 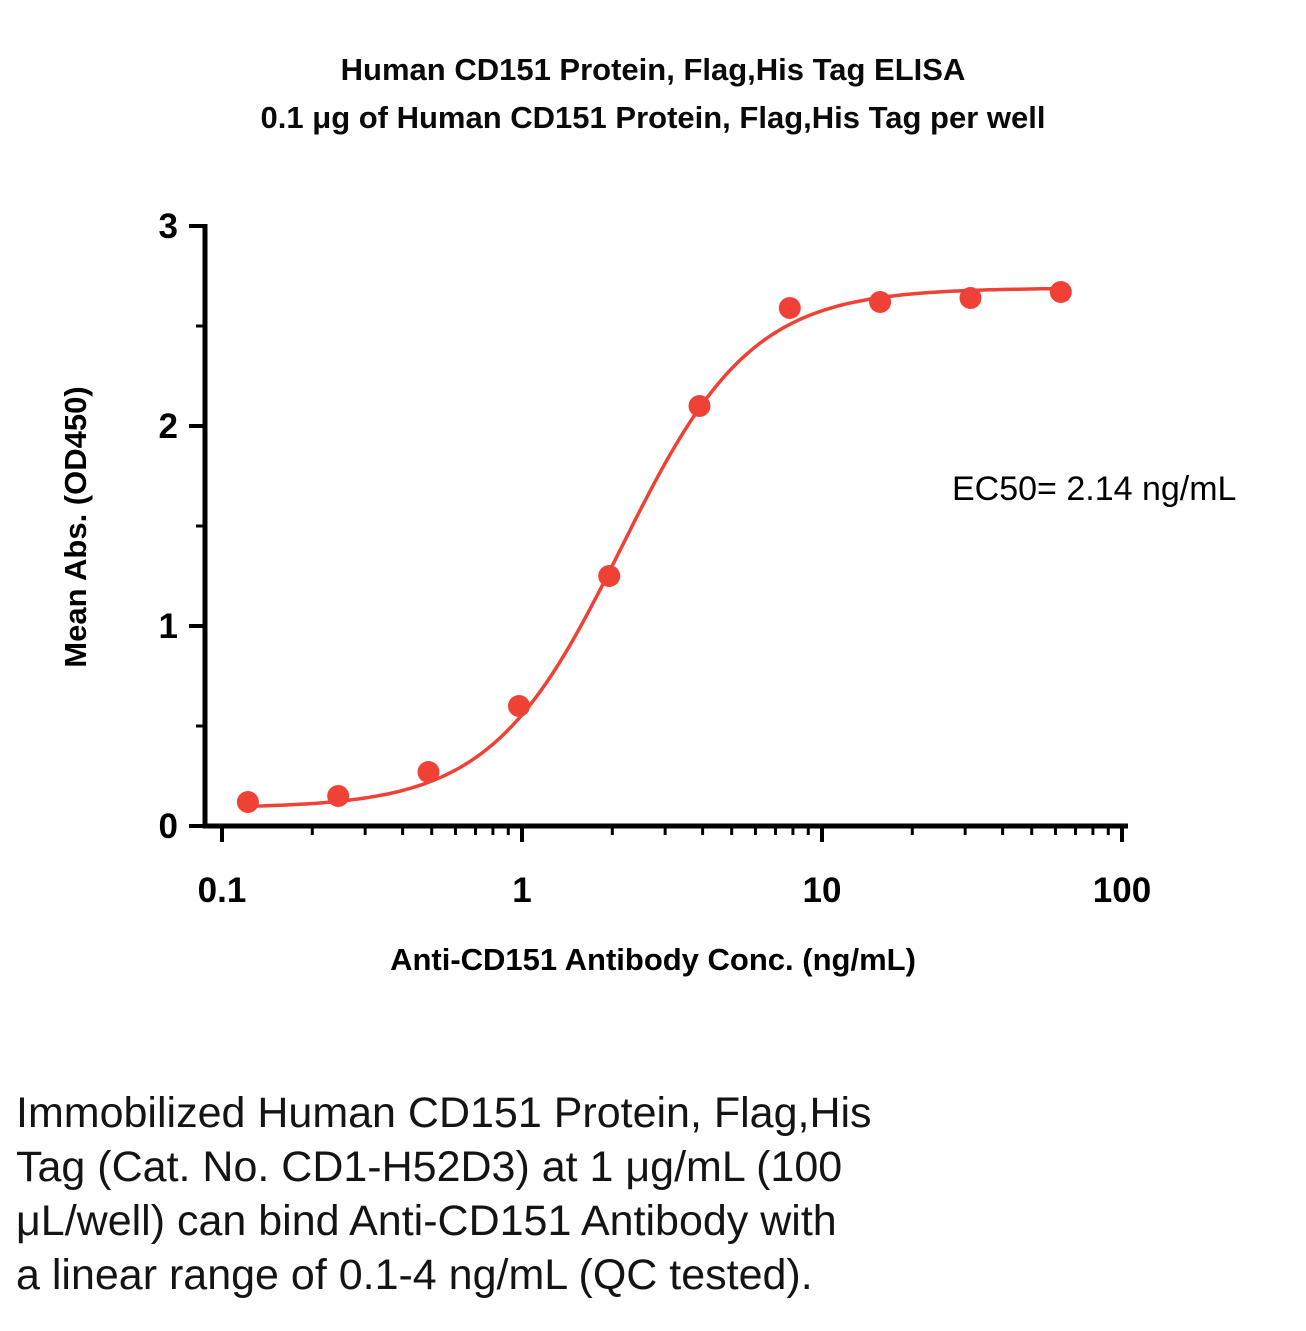 What do you see at coordinates (168, 626) in the screenshot?
I see `y-tick-label: 1` at bounding box center [168, 626].